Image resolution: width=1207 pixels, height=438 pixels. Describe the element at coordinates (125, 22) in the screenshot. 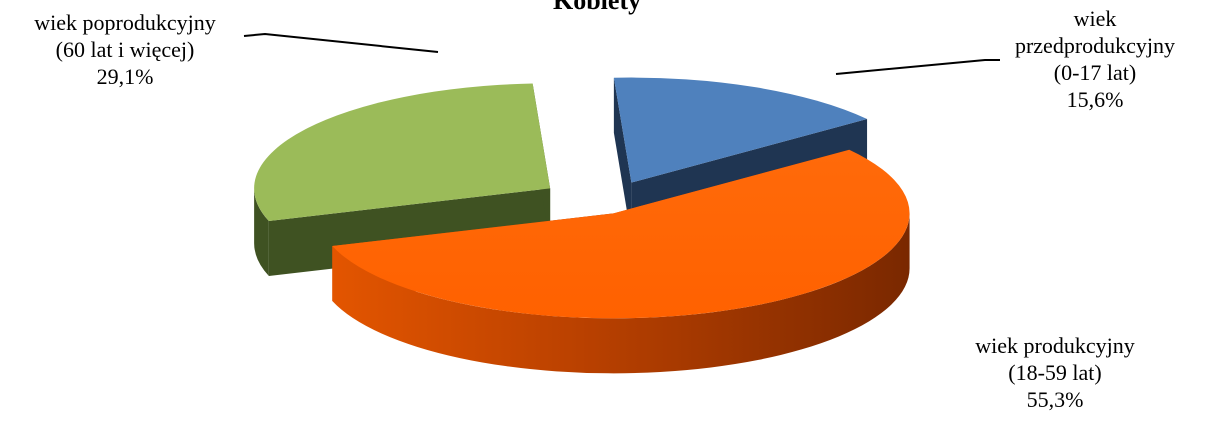

I see `slice-label-line: wiek poprodukcyjny` at that location.